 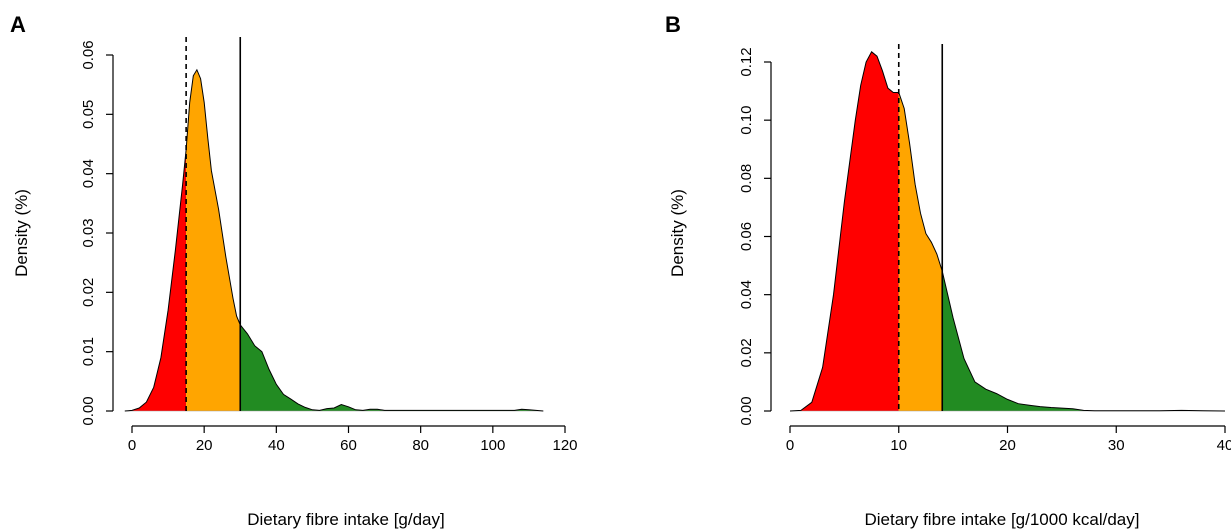 I want to click on panel-a-x-tick-label: 60, so click(x=348, y=445).